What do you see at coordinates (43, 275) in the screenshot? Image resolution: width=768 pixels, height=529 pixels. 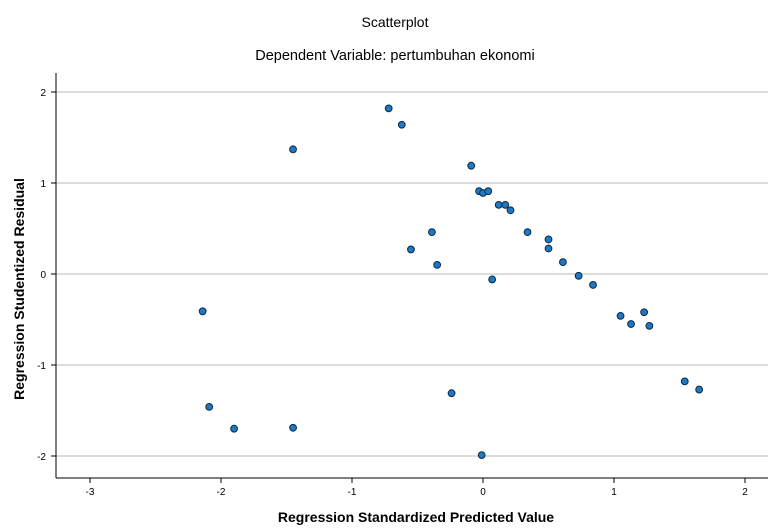 I see `y-tick-label: 0` at bounding box center [43, 275].